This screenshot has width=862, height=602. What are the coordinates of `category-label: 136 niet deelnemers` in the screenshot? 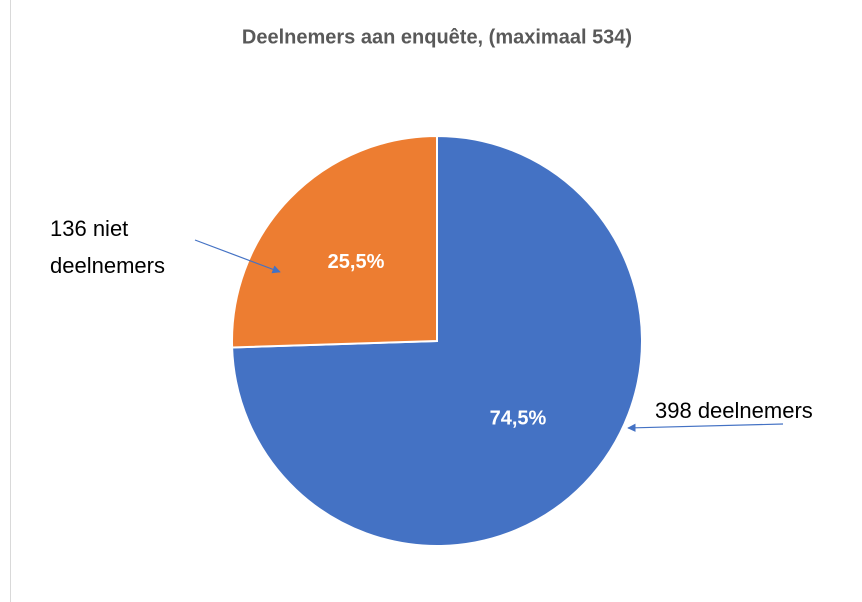 It's located at (107, 247).